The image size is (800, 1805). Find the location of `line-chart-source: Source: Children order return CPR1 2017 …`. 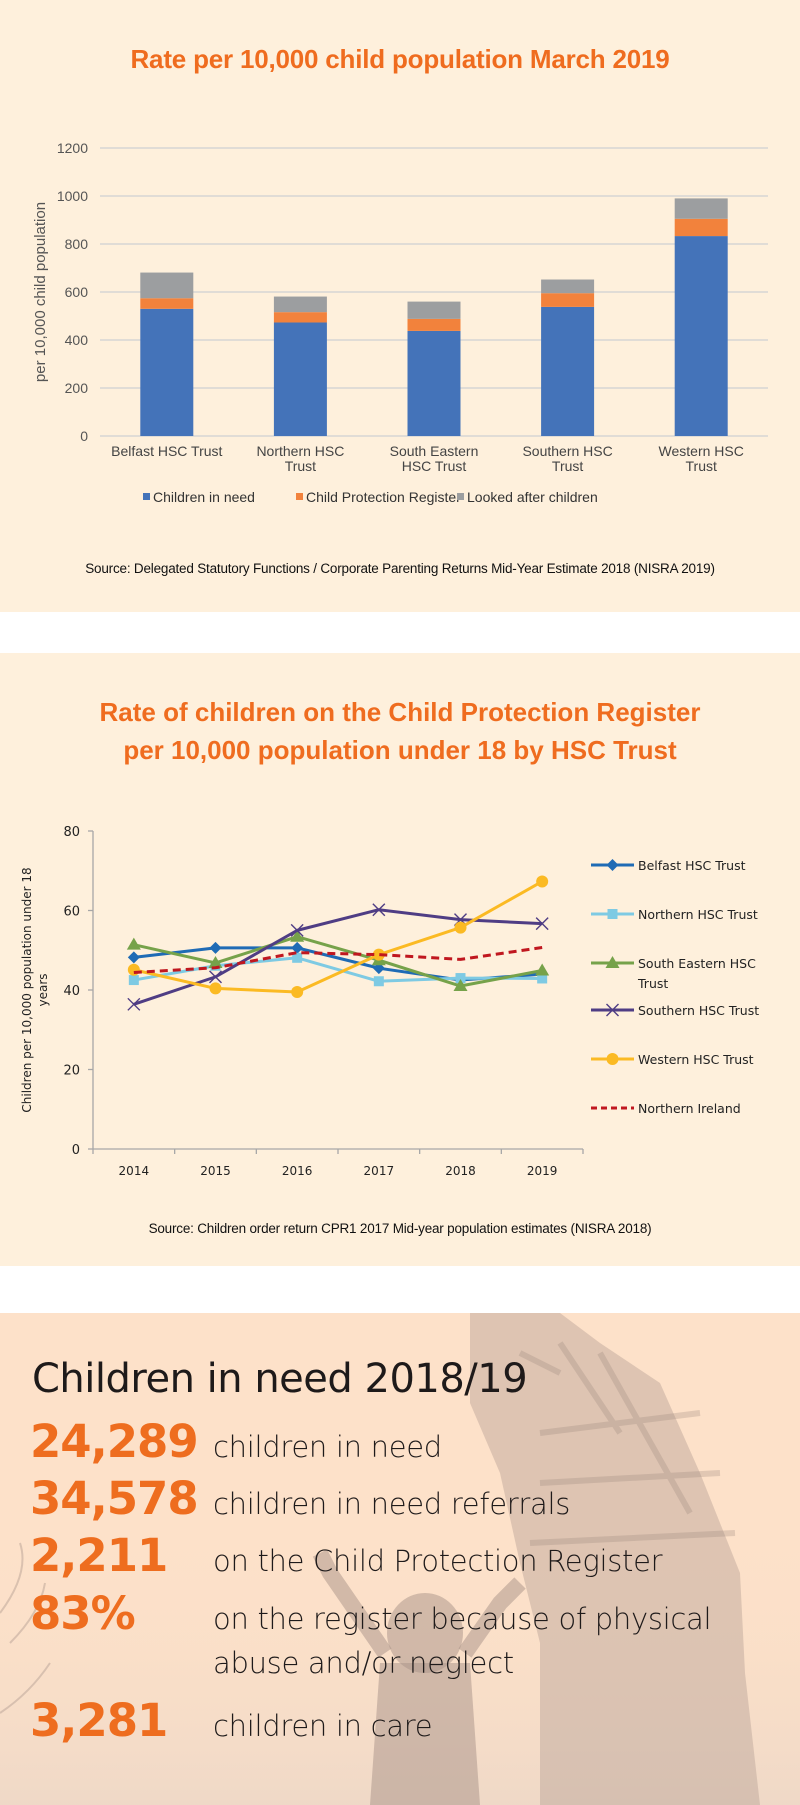

line-chart-source: Source: Children order return CPR1 2017 … is located at coordinates (400, 1228).